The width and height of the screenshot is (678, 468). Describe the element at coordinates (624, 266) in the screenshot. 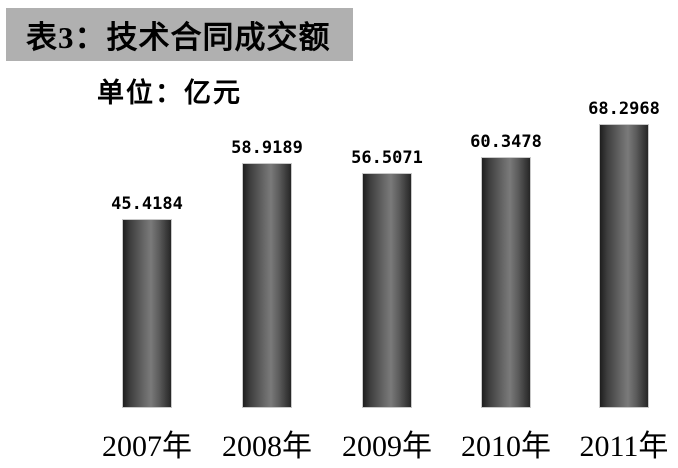

I see `bar-2011` at that location.